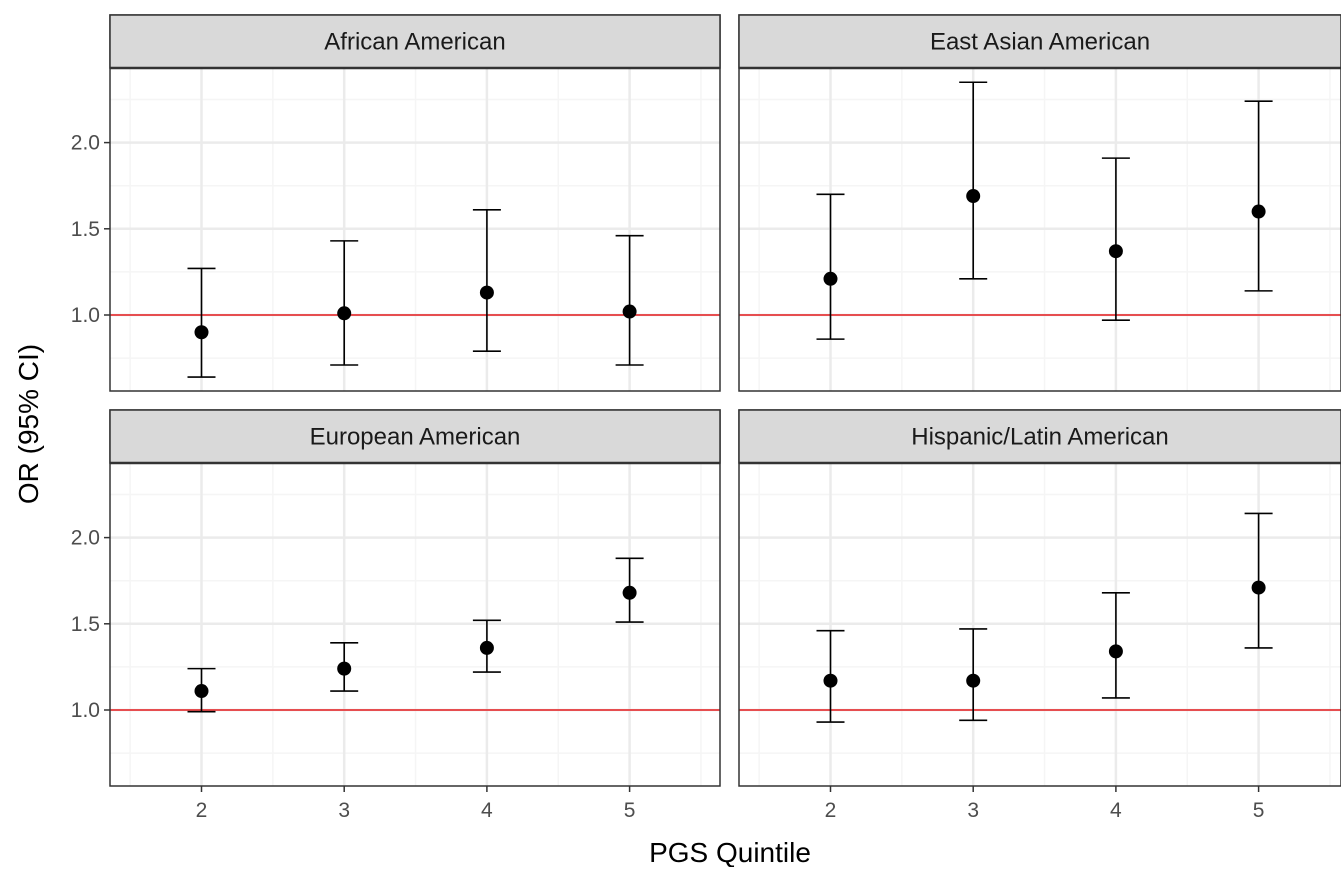 This screenshot has height=872, width=1341. Describe the element at coordinates (28, 424) in the screenshot. I see `y-axis-title: OR (95% CI)` at that location.